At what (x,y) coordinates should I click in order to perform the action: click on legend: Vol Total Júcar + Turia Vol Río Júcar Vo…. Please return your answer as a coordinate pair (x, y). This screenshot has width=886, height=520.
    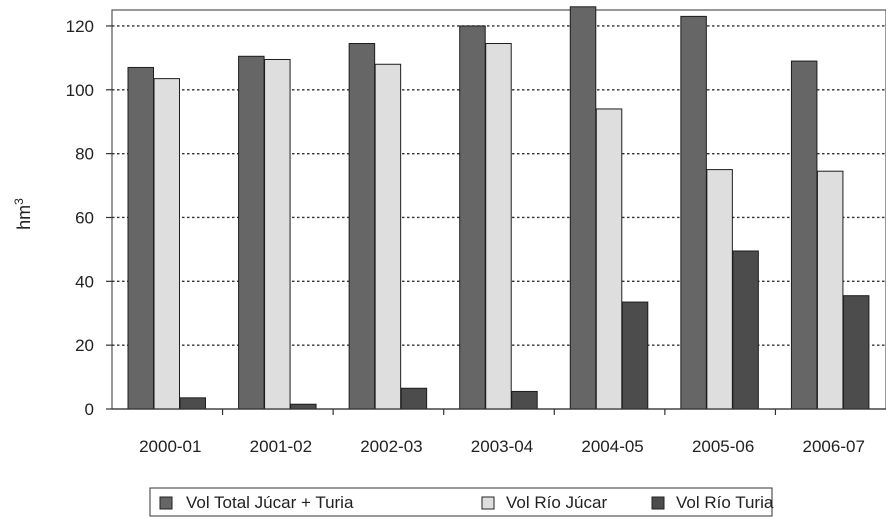
    Looking at the image, I should click on (461, 502).